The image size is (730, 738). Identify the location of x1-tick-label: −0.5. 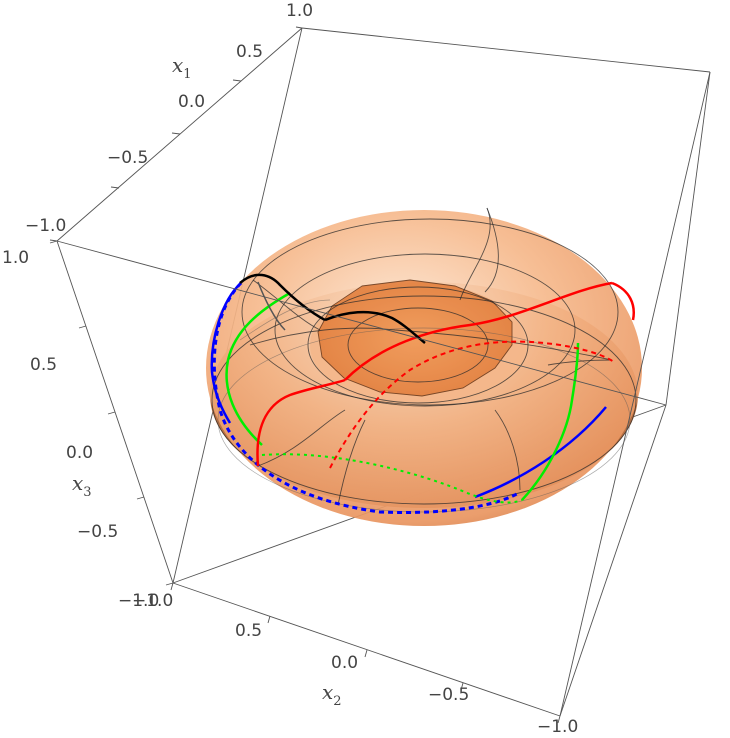
(127, 158).